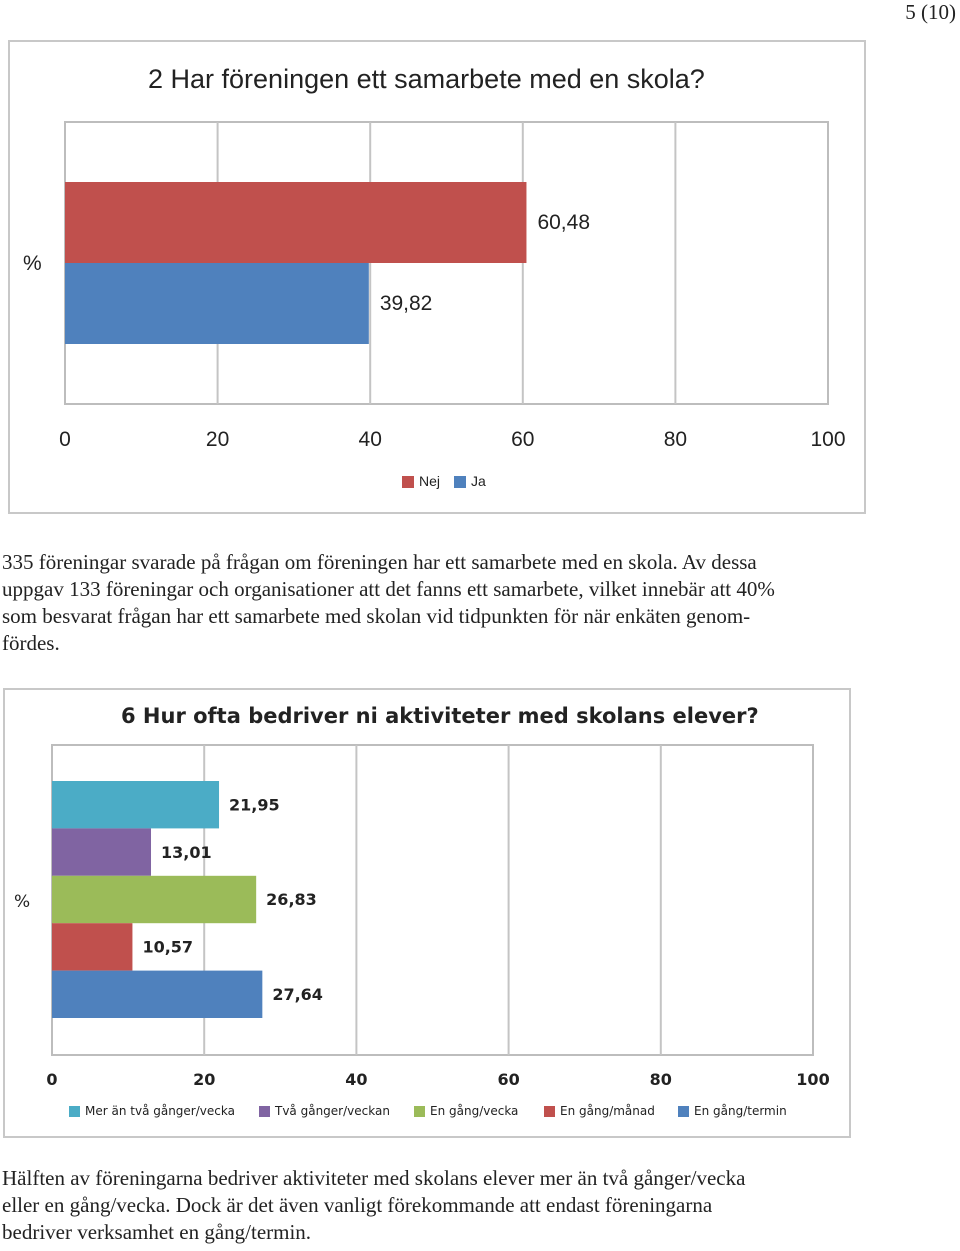  What do you see at coordinates (930, 12) in the screenshot?
I see `page-number: 5 (10)` at bounding box center [930, 12].